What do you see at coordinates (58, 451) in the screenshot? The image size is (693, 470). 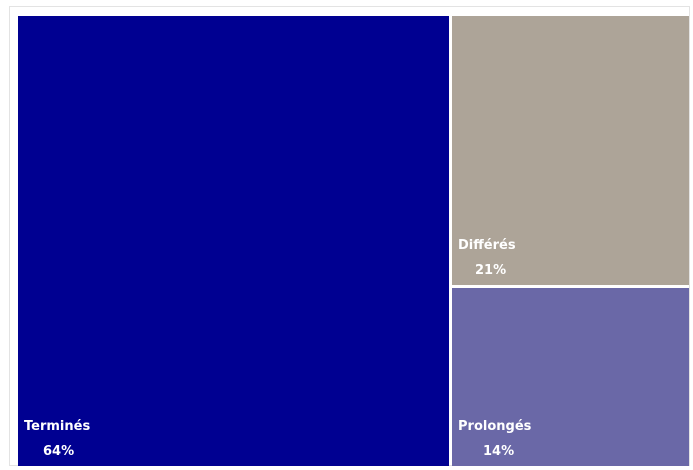 I see `tile-termines-value: 64%` at bounding box center [58, 451].